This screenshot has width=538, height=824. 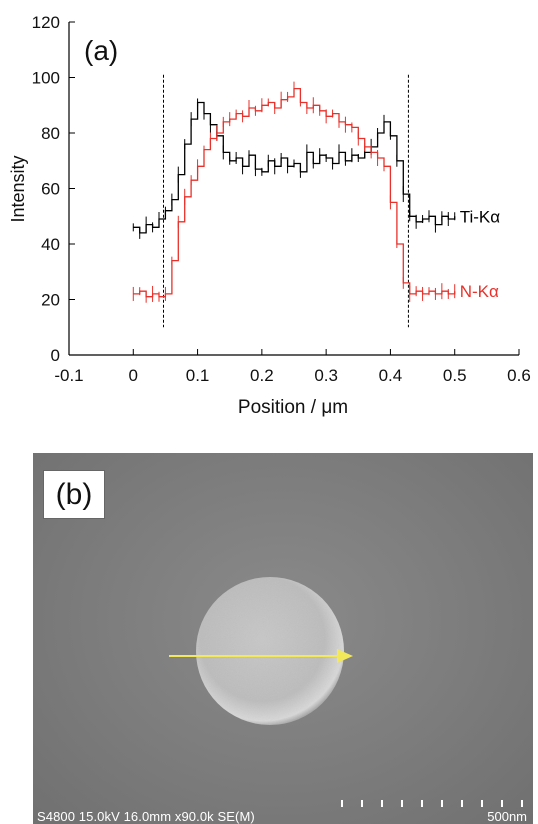 What do you see at coordinates (50, 189) in the screenshot?
I see `y-tick-label: 60` at bounding box center [50, 189].